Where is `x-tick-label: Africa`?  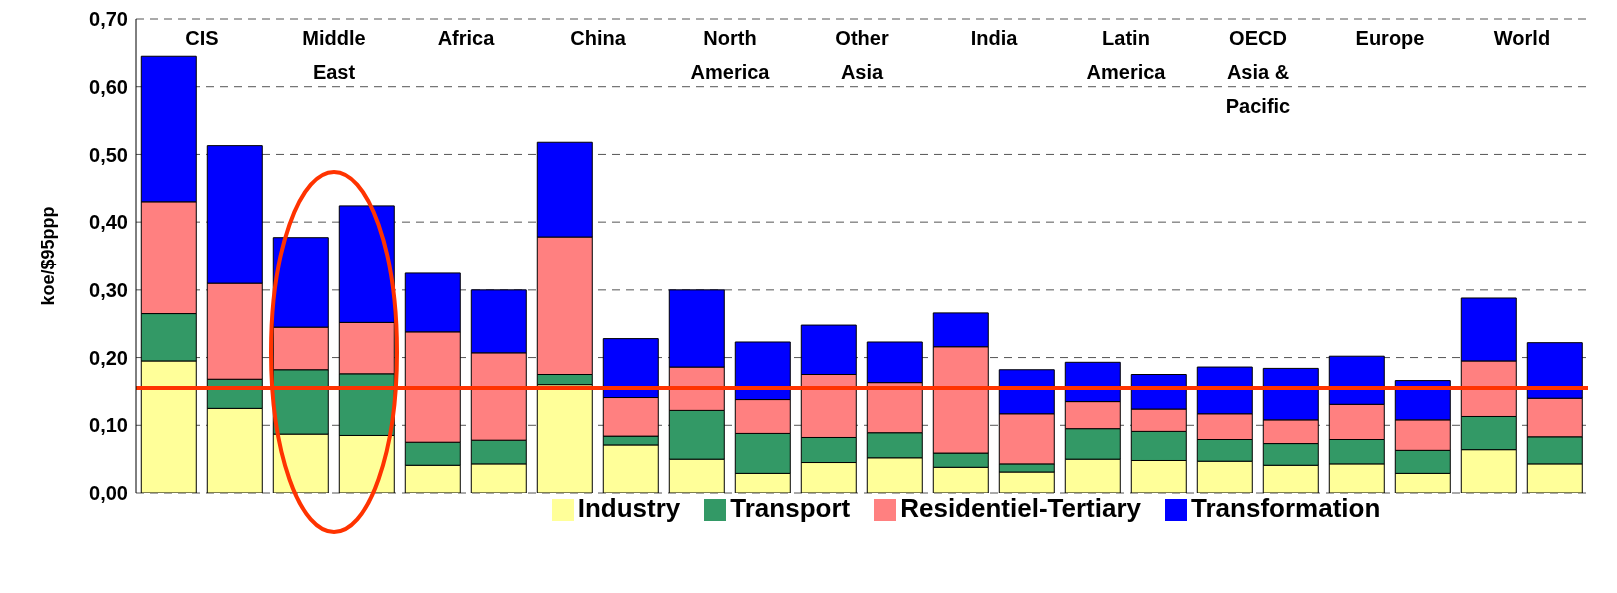 x-tick-label: Africa is located at coordinates (466, 38).